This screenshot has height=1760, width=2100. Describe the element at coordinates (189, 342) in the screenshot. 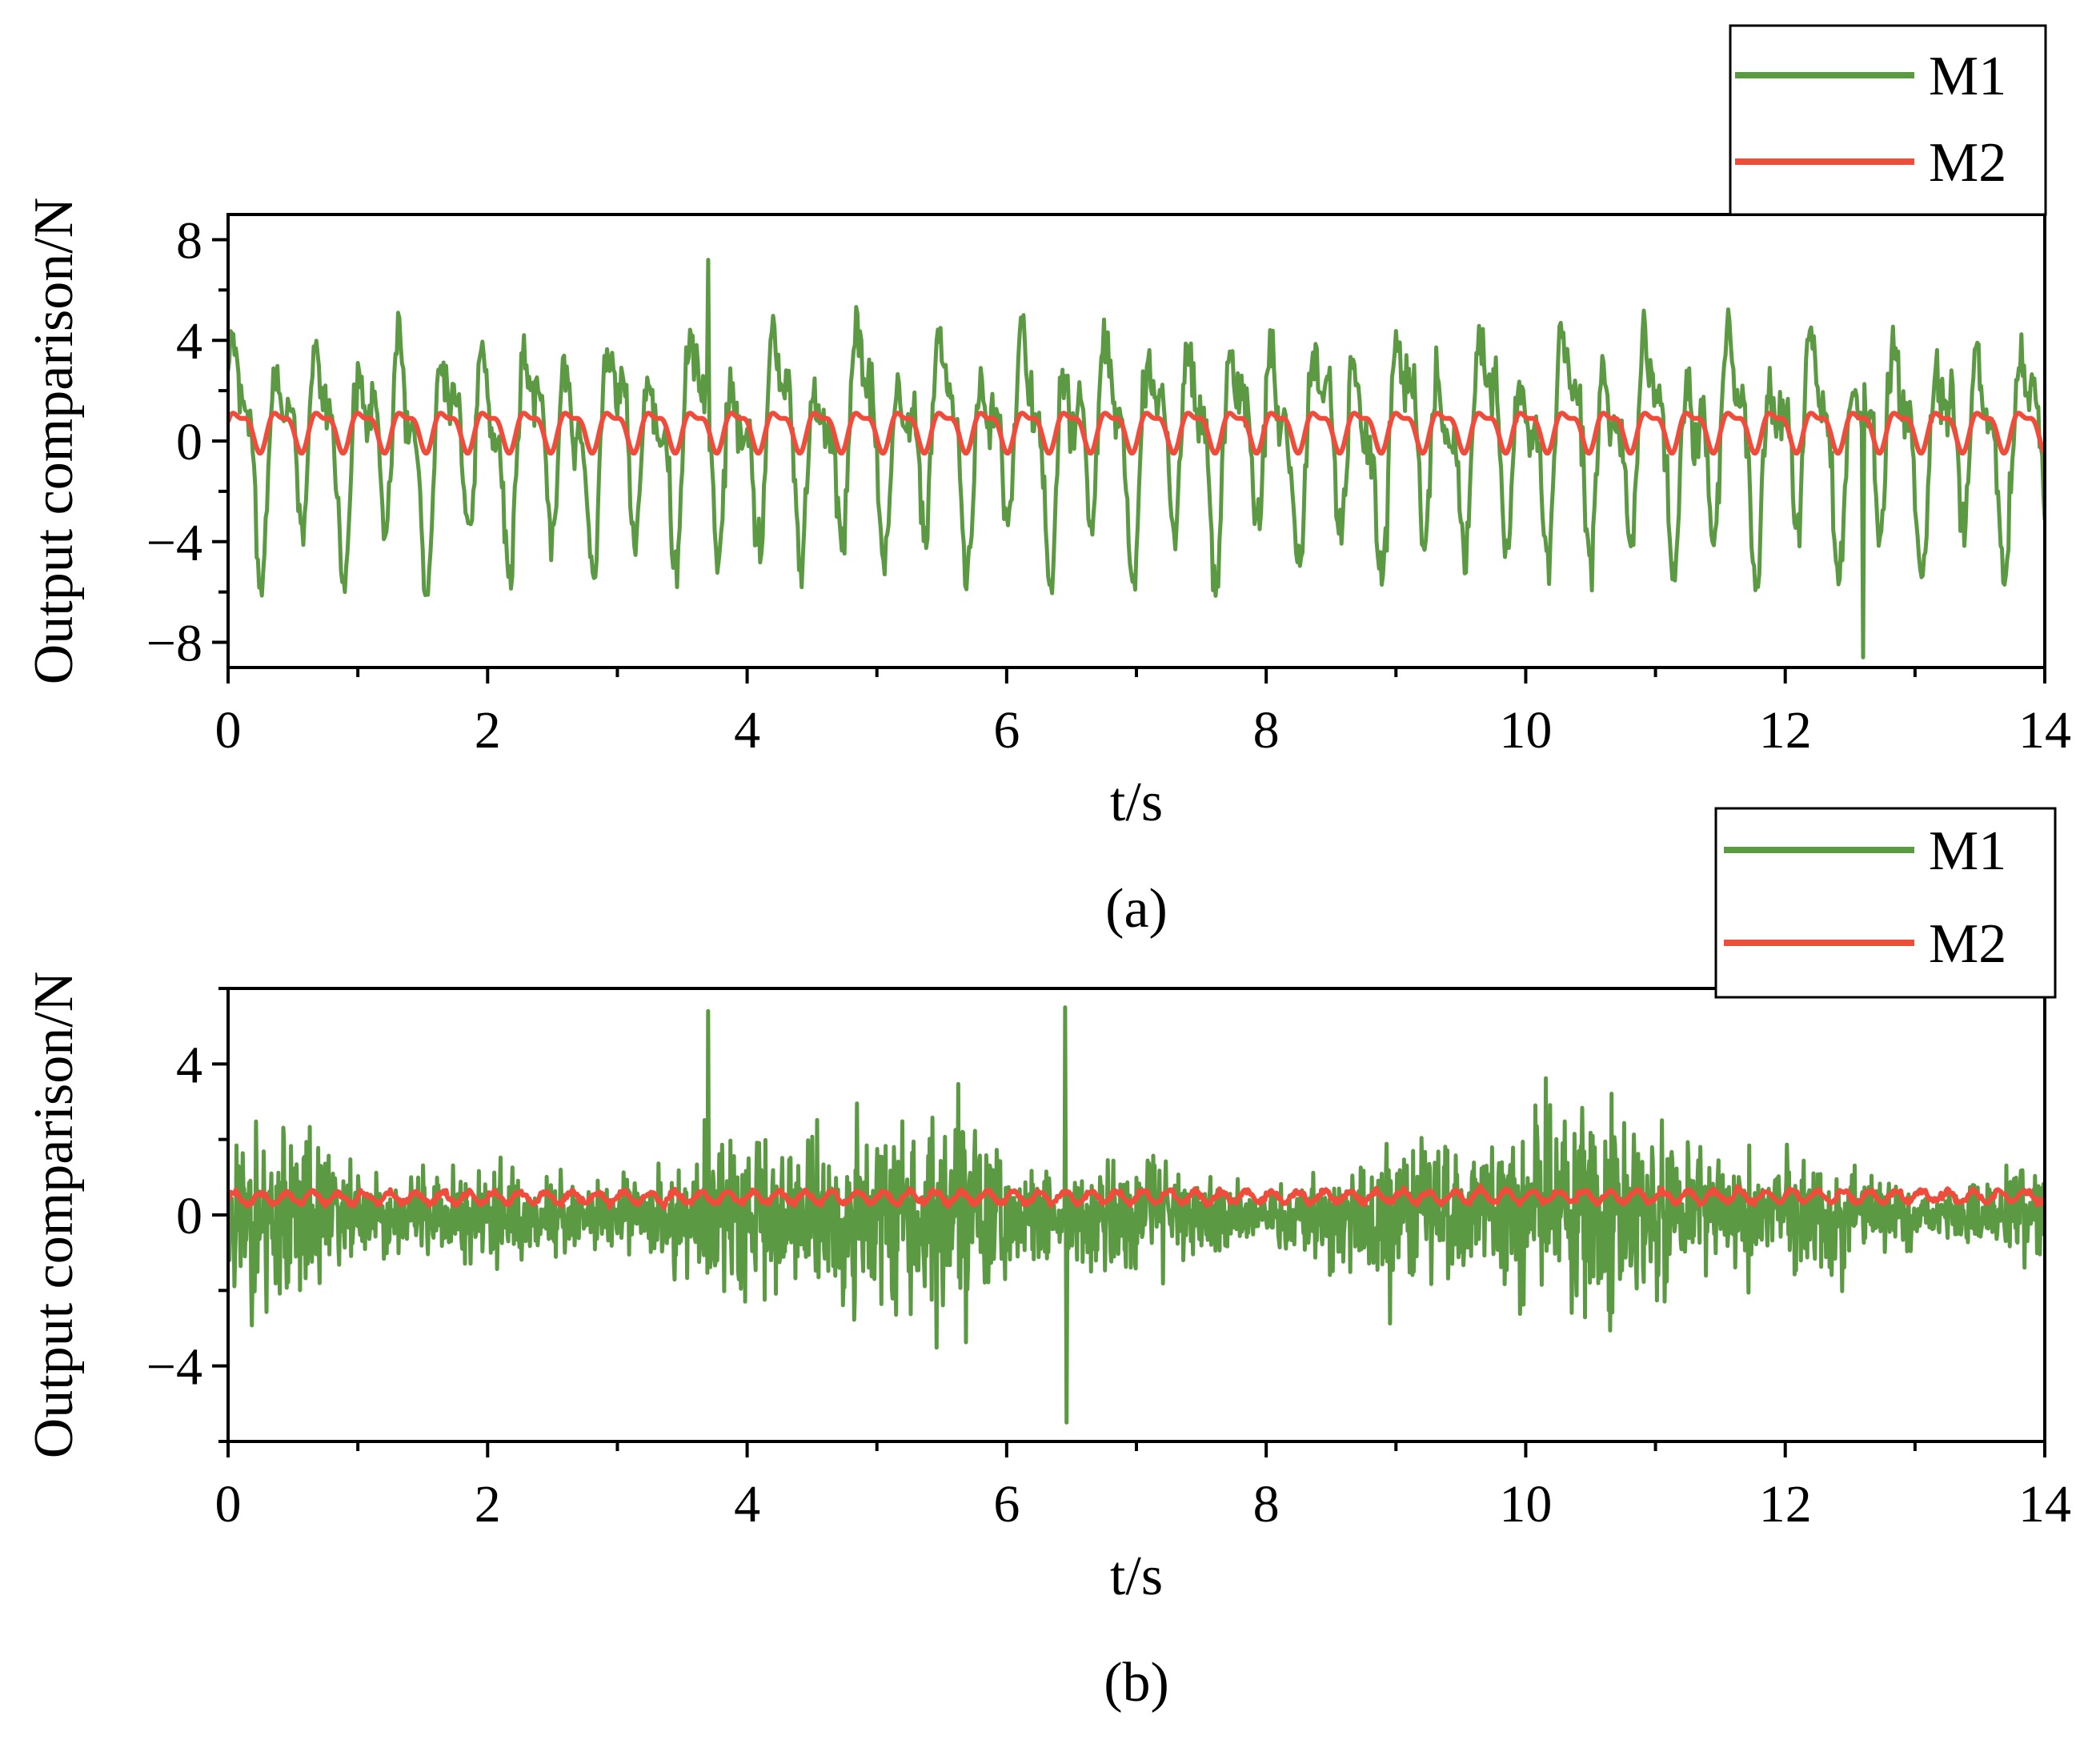

I see `panel-a-y-tick-label-4: 4` at that location.